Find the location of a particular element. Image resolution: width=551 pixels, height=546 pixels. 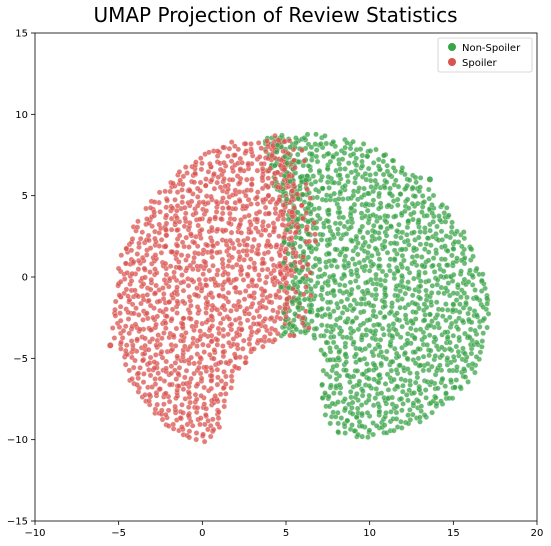

x-tick-label: 15 is located at coordinates (453, 533).